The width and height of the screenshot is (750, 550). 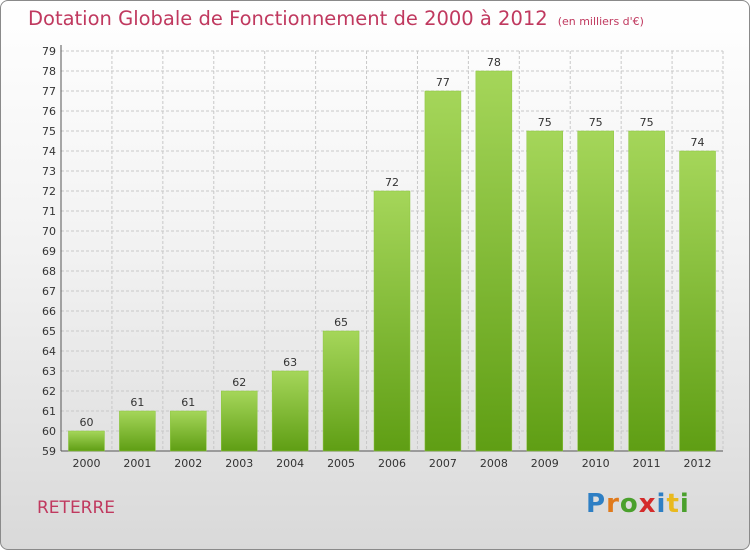 What do you see at coordinates (49, 371) in the screenshot?
I see `y-tick-label: 63` at bounding box center [49, 371].